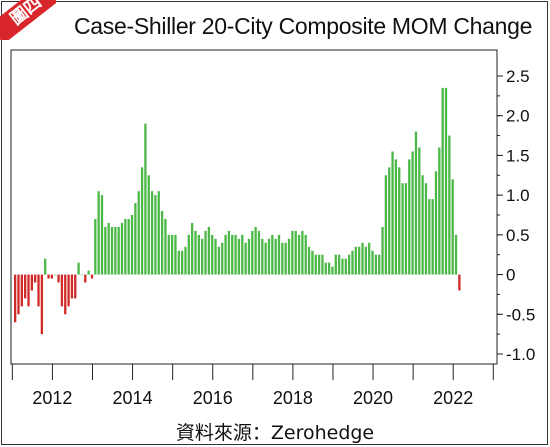 This screenshot has height=447, width=550. I want to click on x-tick-label: 2020, so click(373, 398).